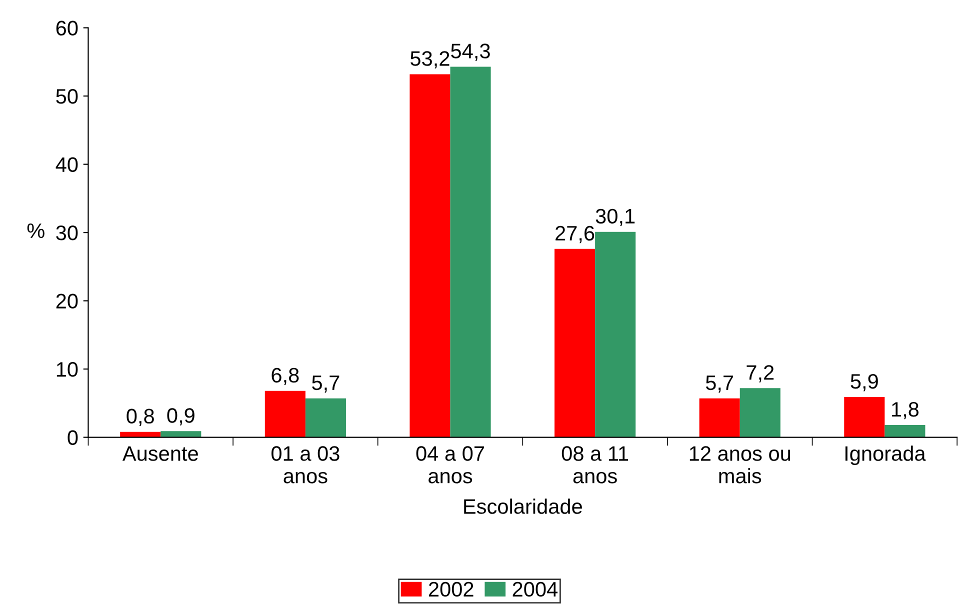  What do you see at coordinates (160, 453) in the screenshot?
I see `x-tick-label: Ausente` at bounding box center [160, 453].